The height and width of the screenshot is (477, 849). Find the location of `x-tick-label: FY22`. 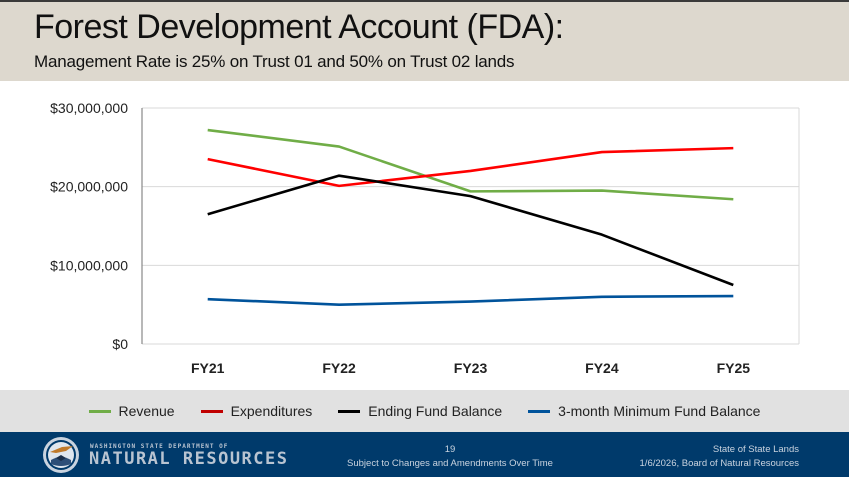

x-tick-label: FY22 is located at coordinates (339, 368).